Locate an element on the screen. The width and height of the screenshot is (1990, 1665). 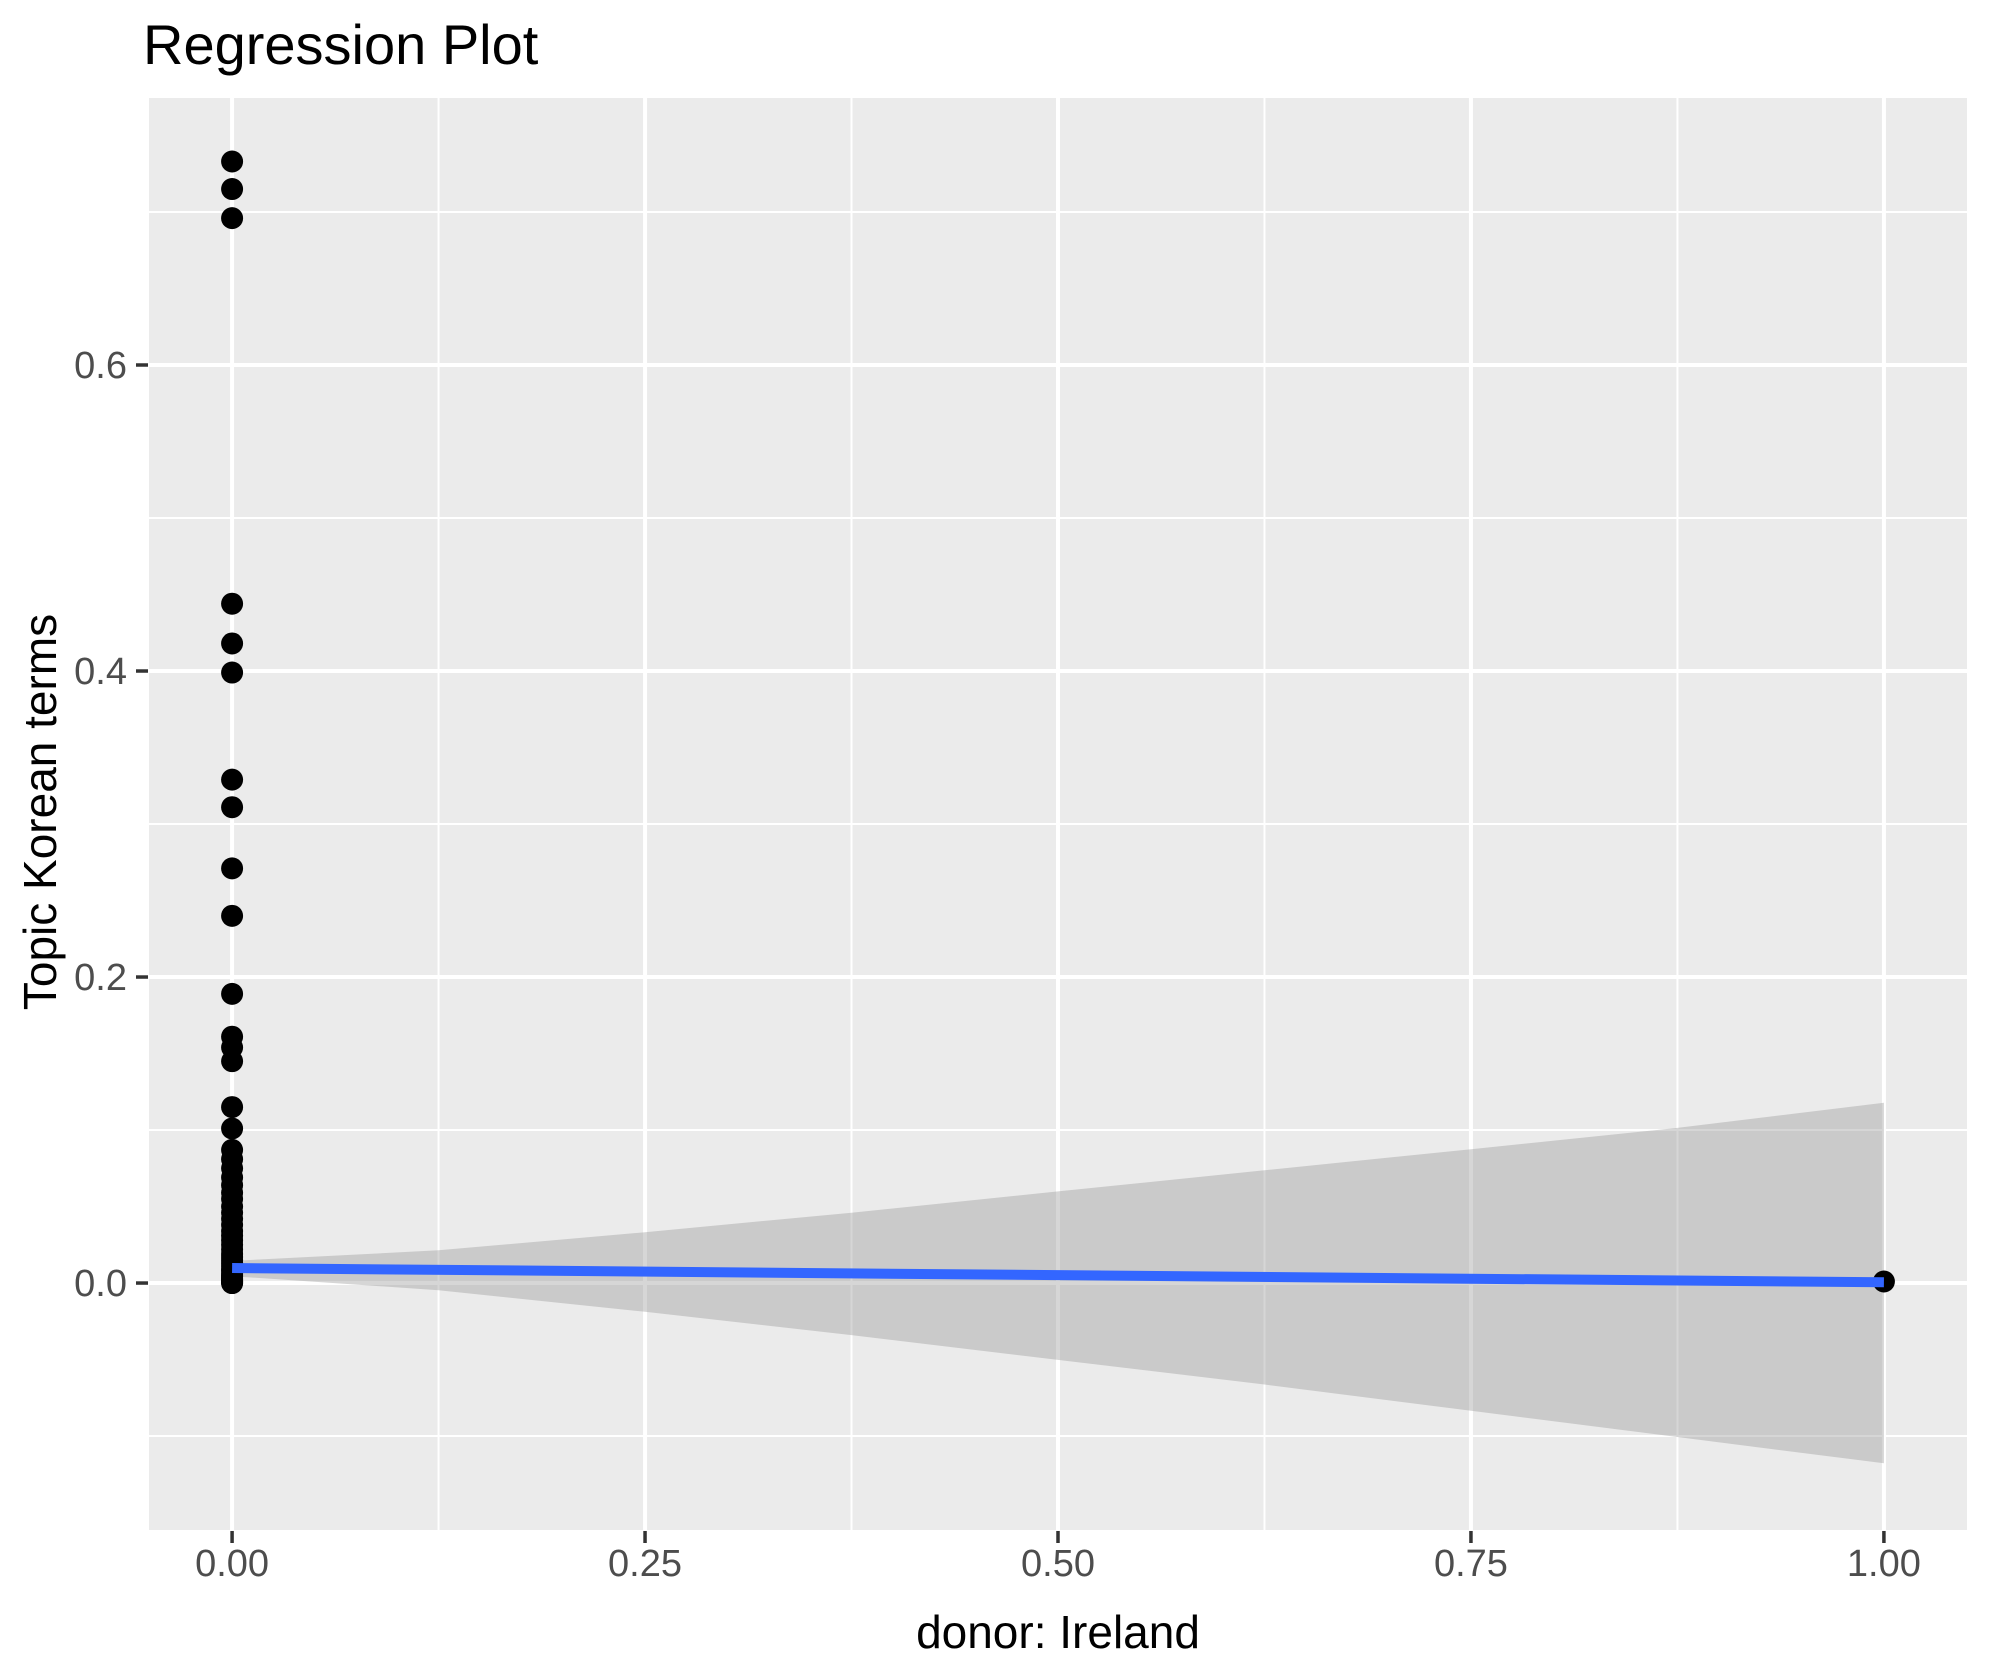
regression-line is located at coordinates (1058, 1275).